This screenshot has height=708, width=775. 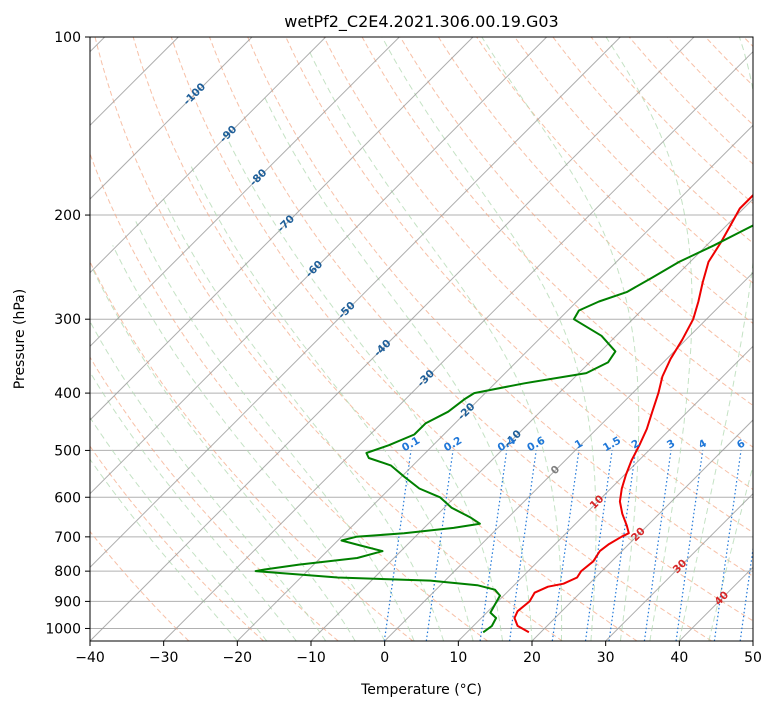 I want to click on x-tick-label: 50, so click(x=753, y=658).